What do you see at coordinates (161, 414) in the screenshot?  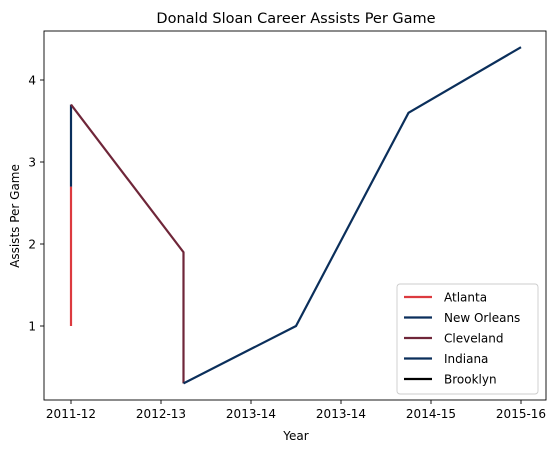 I see `x-tick-label: 2012-13` at bounding box center [161, 414].